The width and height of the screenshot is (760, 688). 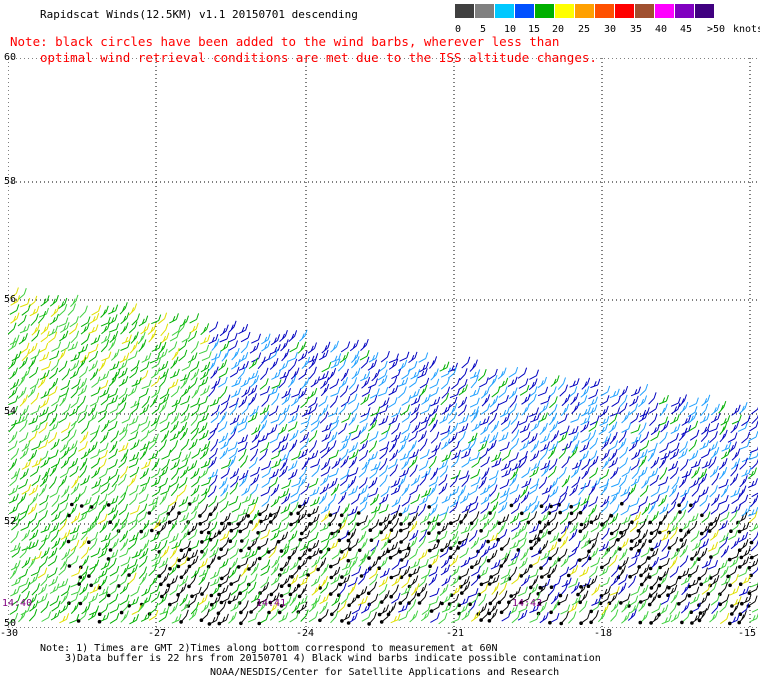 I want to click on legend-label-10: 10, so click(x=510, y=29).